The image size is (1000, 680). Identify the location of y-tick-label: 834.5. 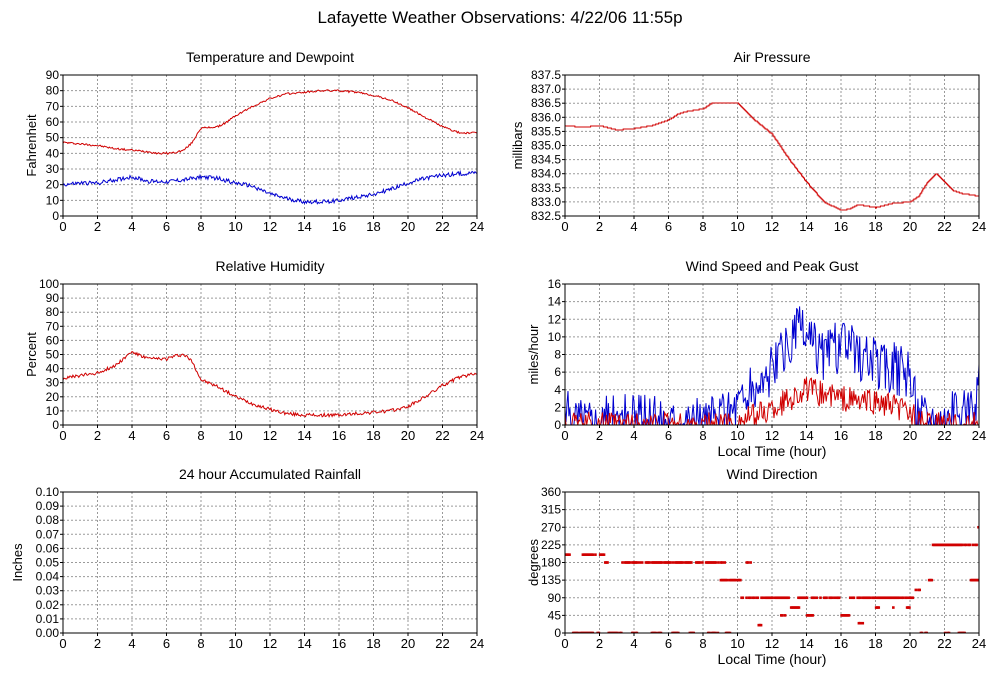
(546, 160).